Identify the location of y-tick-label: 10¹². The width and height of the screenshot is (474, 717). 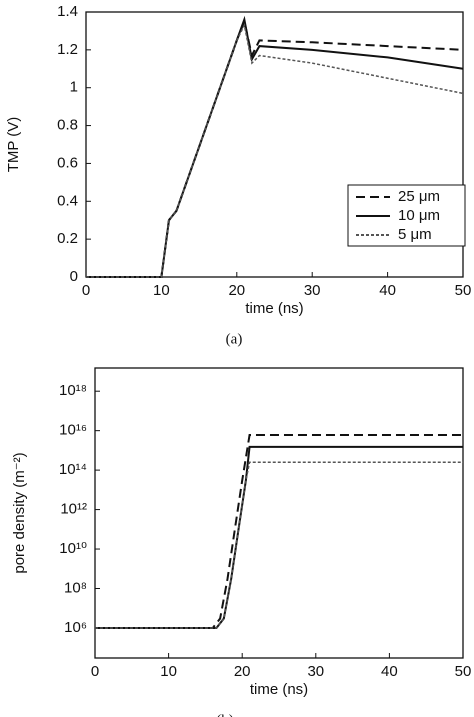
(73, 509).